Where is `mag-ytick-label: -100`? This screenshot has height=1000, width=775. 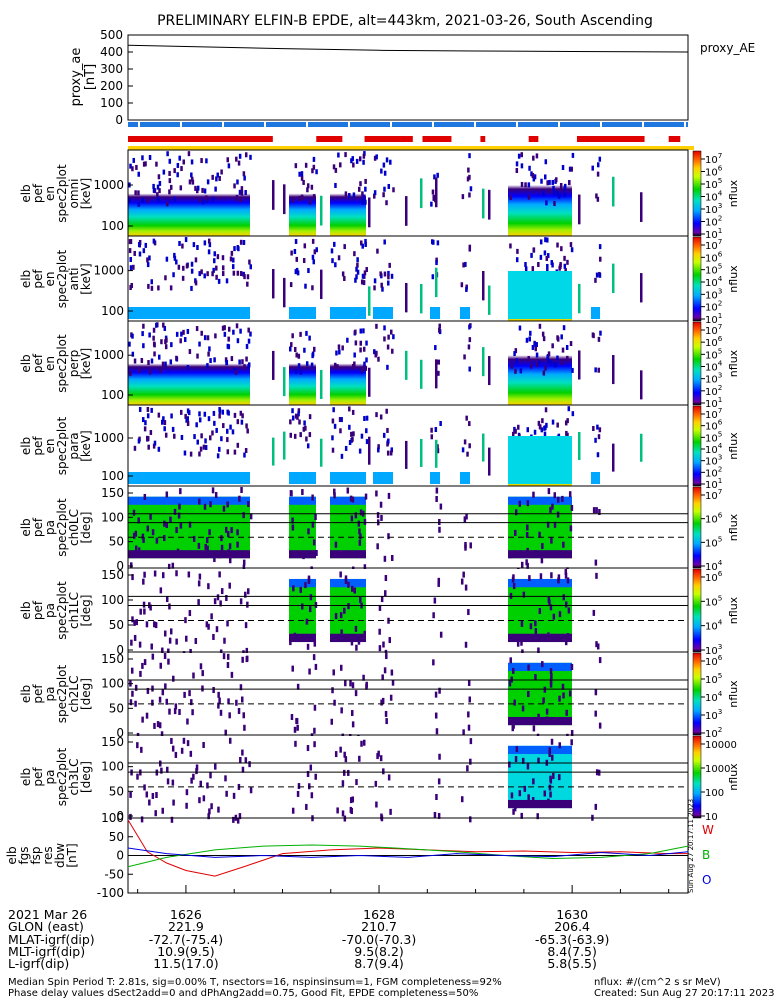
mag-ytick-label: -100 is located at coordinates (110, 893).